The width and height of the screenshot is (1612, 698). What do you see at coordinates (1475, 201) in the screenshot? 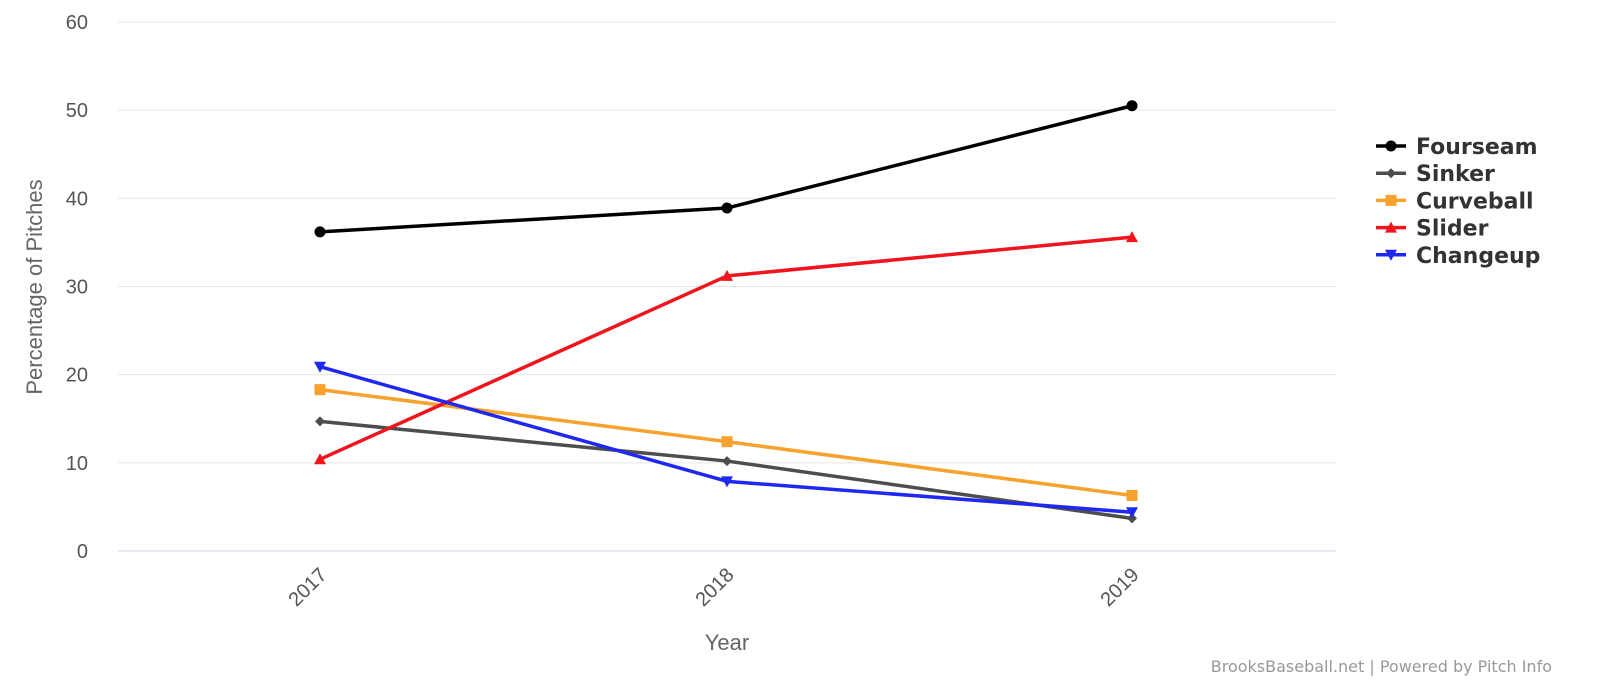
I see `legend-label: Curveball` at bounding box center [1475, 201].